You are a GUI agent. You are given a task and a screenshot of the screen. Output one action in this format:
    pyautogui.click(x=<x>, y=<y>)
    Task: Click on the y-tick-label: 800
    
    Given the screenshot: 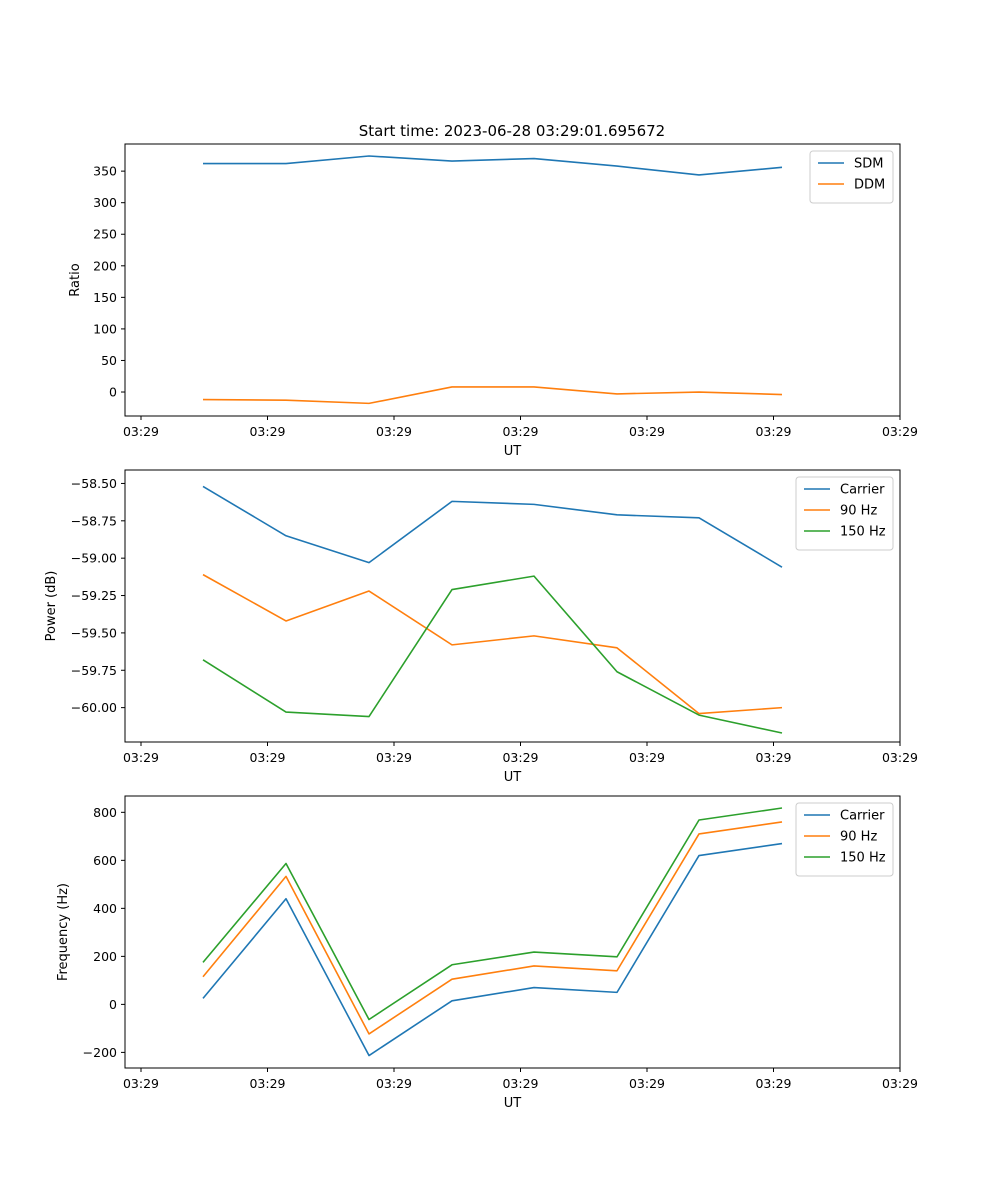 What is the action you would take?
    pyautogui.click(x=105, y=812)
    